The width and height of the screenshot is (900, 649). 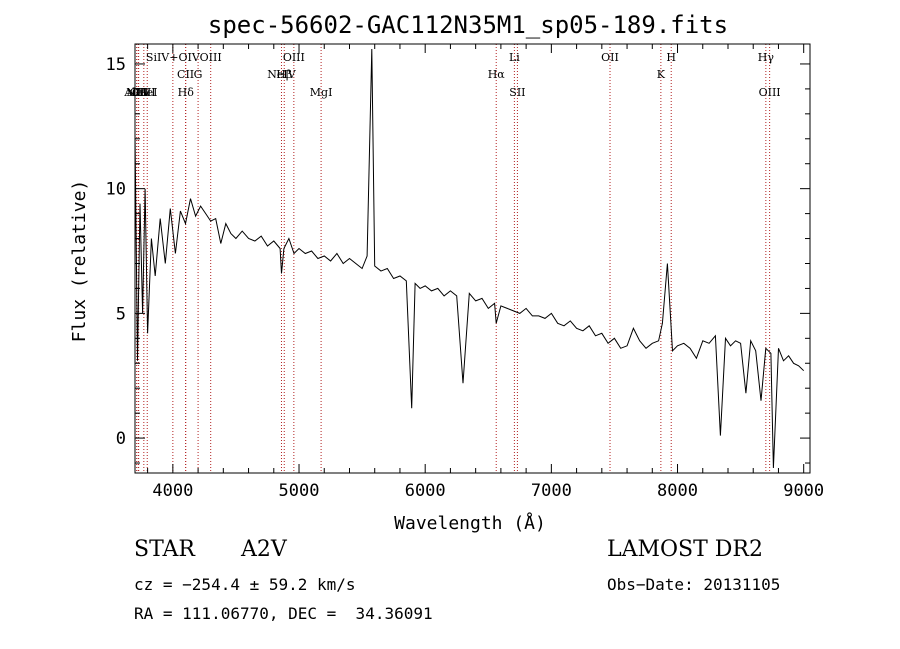 What do you see at coordinates (198, 74) in the screenshot?
I see `line-label: G` at bounding box center [198, 74].